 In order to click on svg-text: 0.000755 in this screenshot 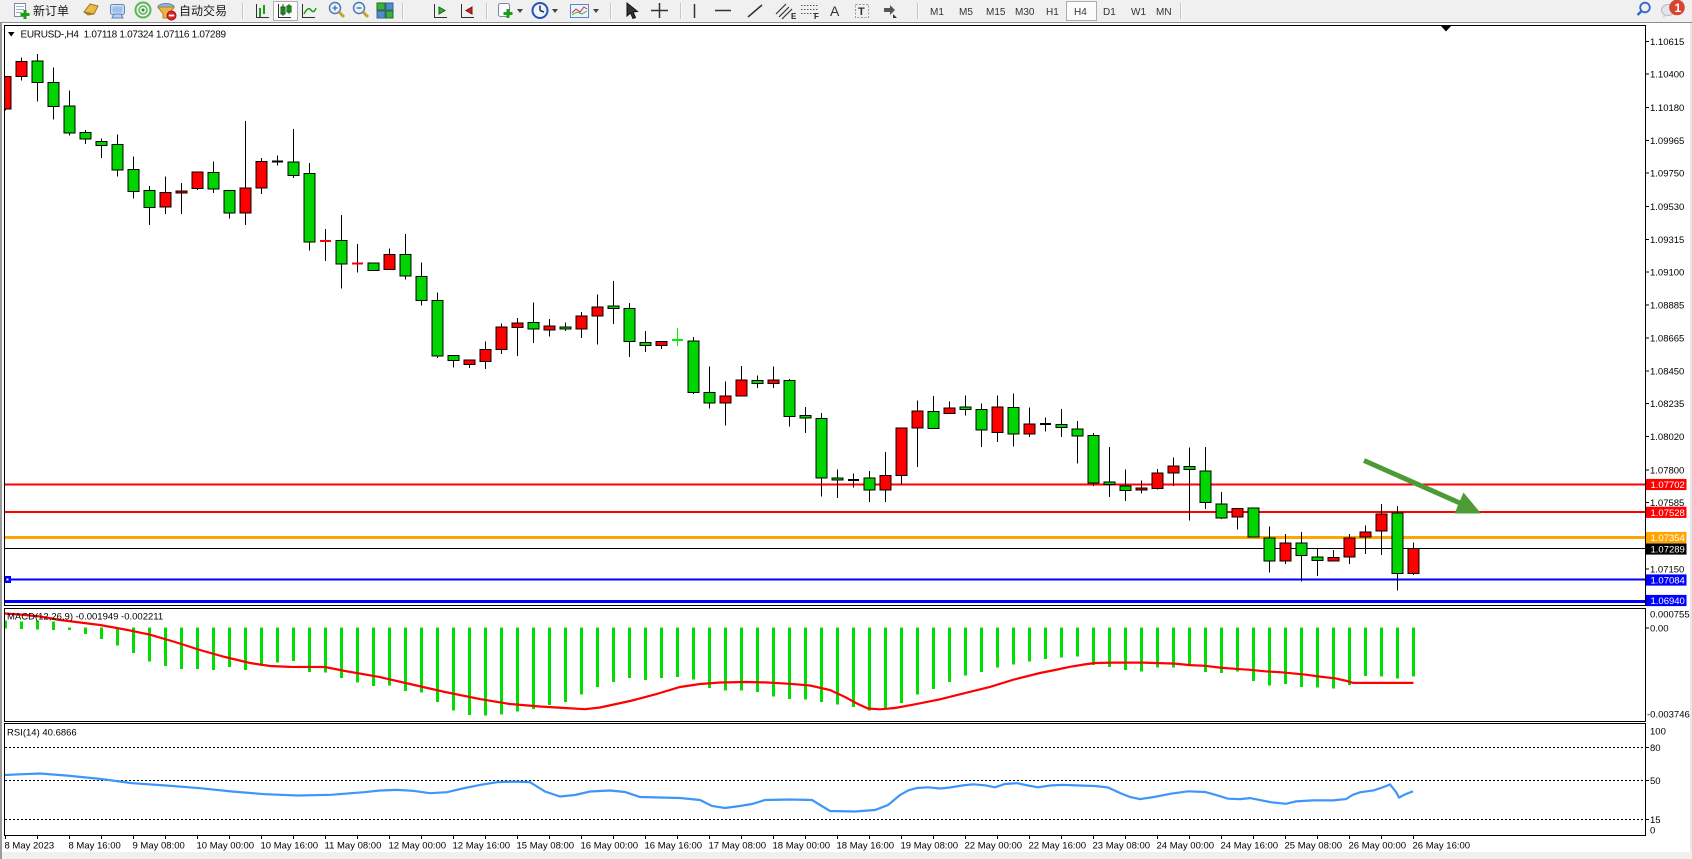, I will do `click(1670, 615)`.